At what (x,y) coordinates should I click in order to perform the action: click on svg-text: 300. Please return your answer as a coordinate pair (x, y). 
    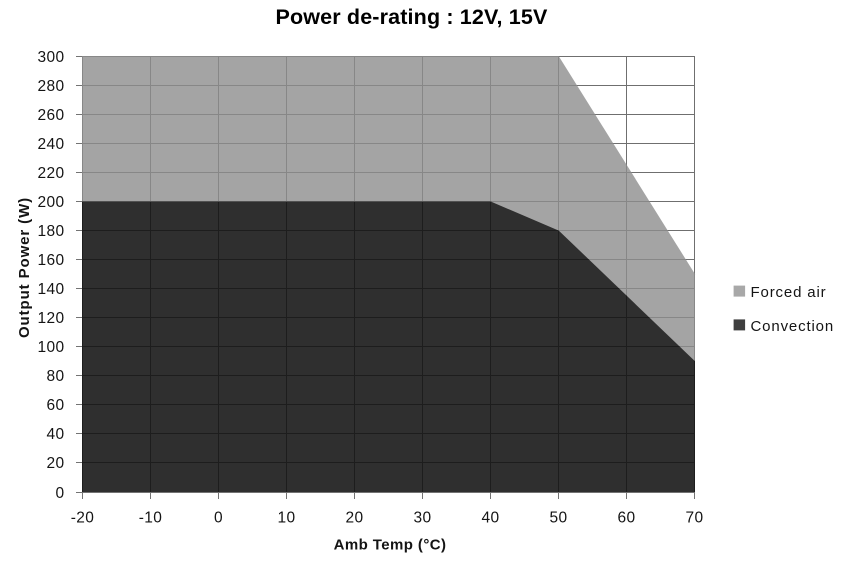
    Looking at the image, I should click on (50, 57).